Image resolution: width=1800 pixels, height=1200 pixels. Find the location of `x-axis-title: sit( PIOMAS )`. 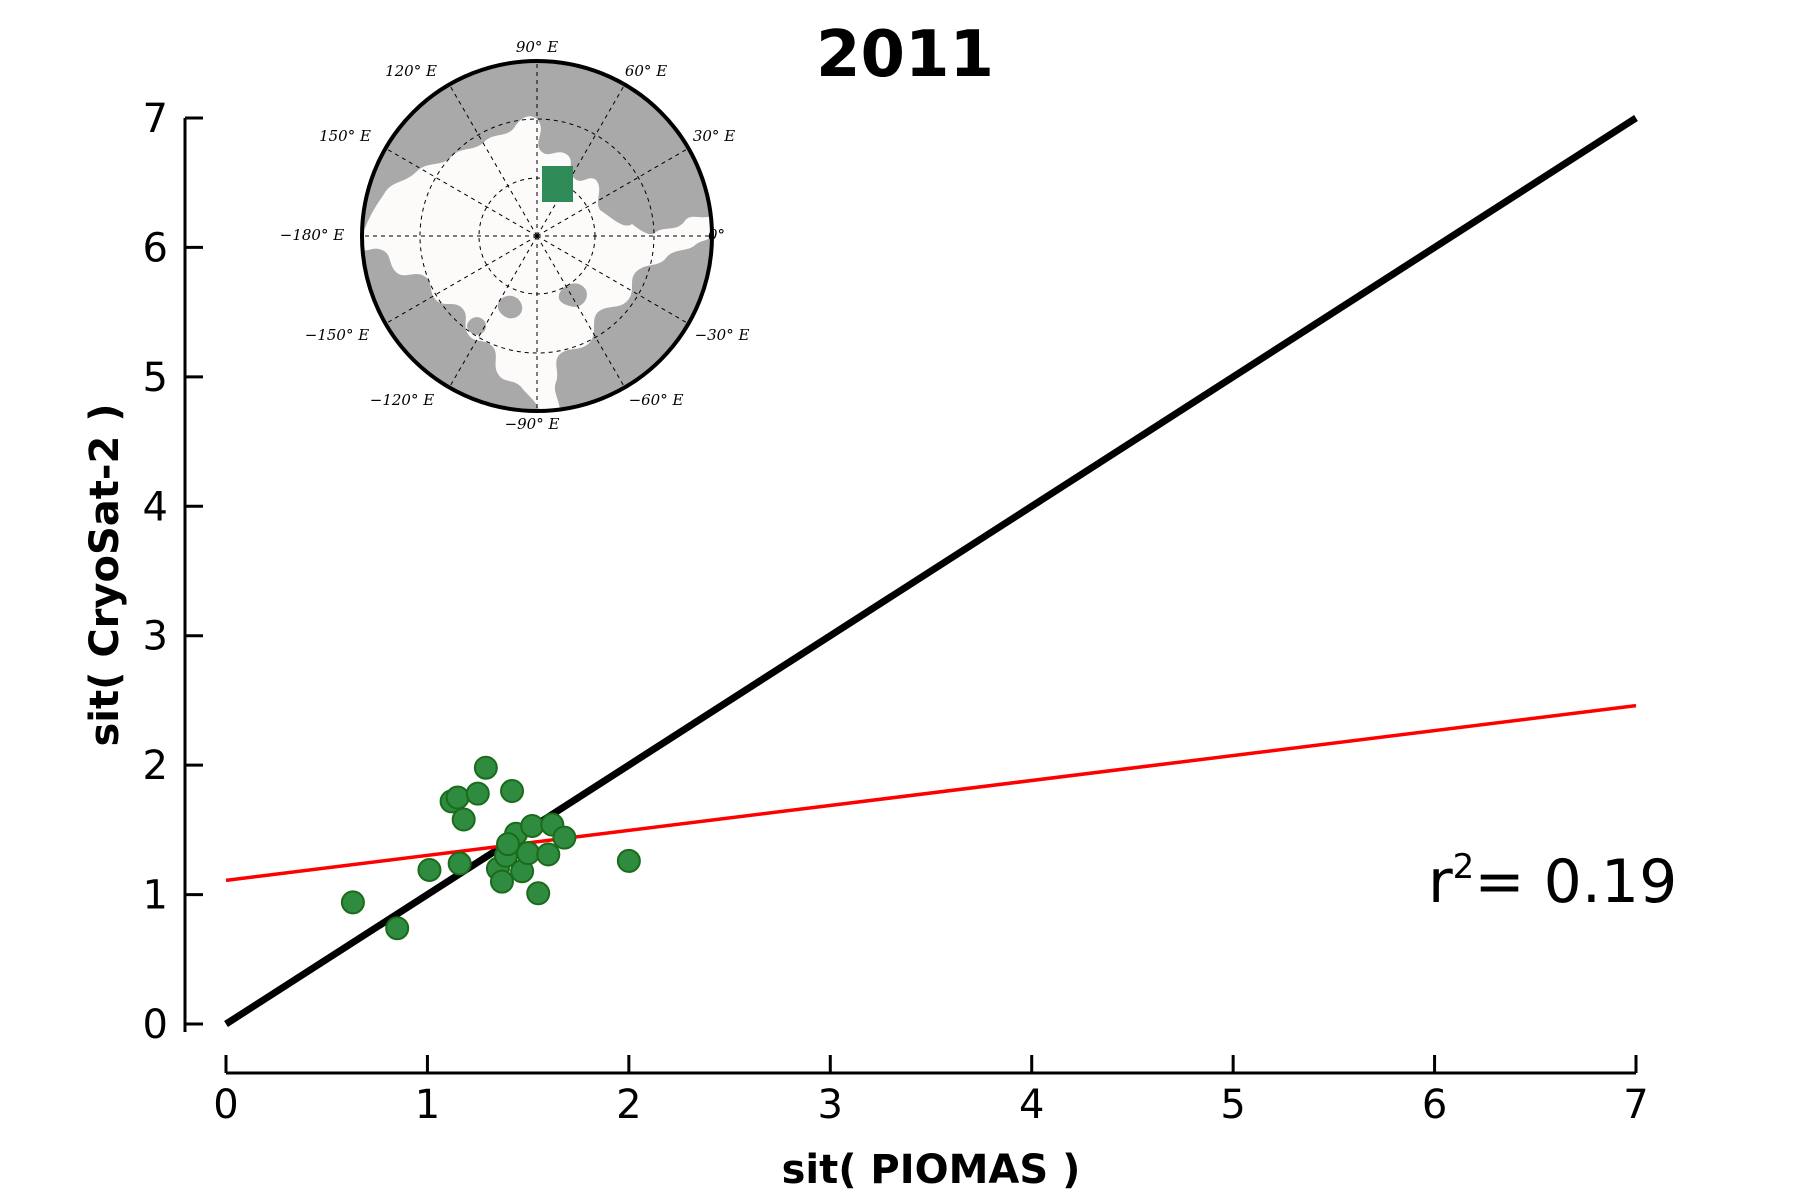

x-axis-title: sit( PIOMAS ) is located at coordinates (931, 1170).